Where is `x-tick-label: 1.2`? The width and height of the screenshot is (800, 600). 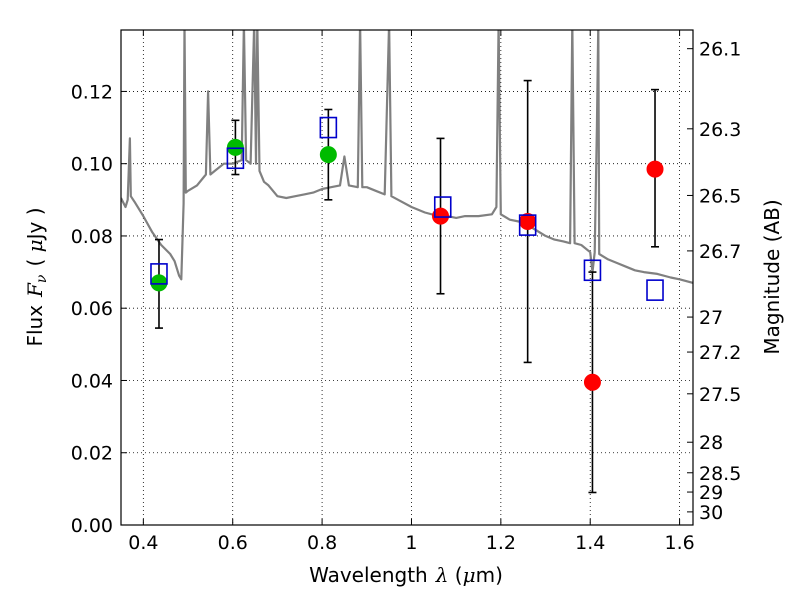 x-tick-label: 1.2 is located at coordinates (501, 543).